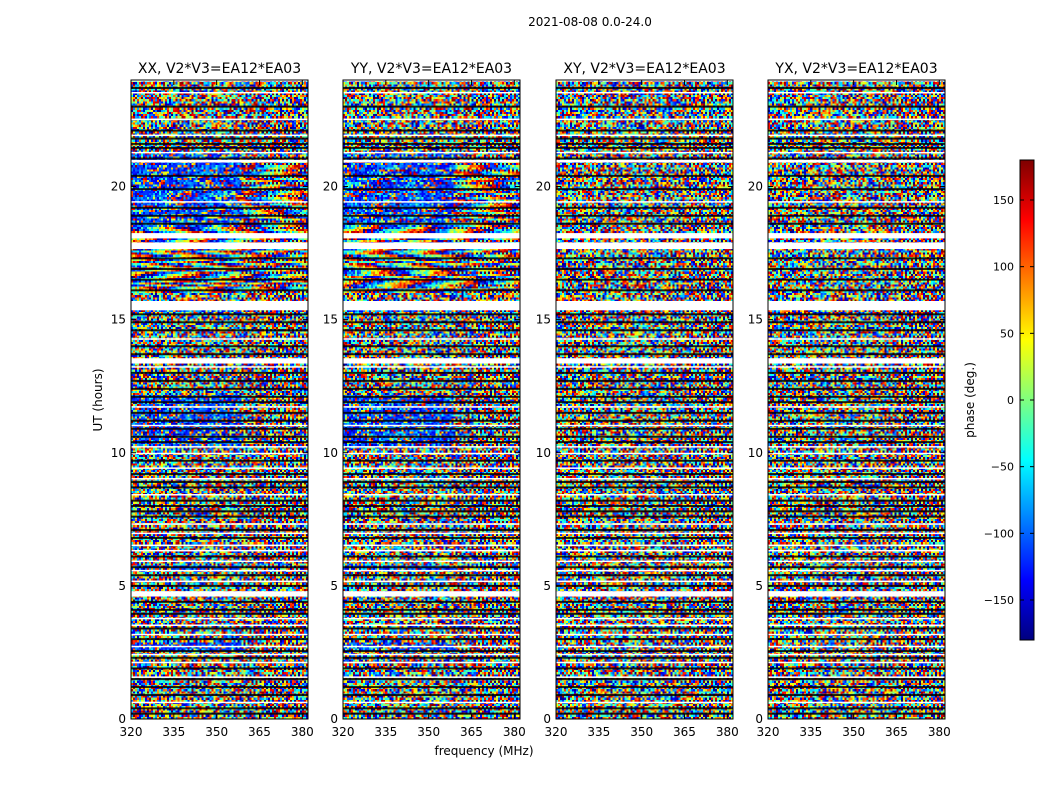 The height and width of the screenshot is (804, 1050). What do you see at coordinates (343, 732) in the screenshot?
I see `x-tick-label: 320` at bounding box center [343, 732].